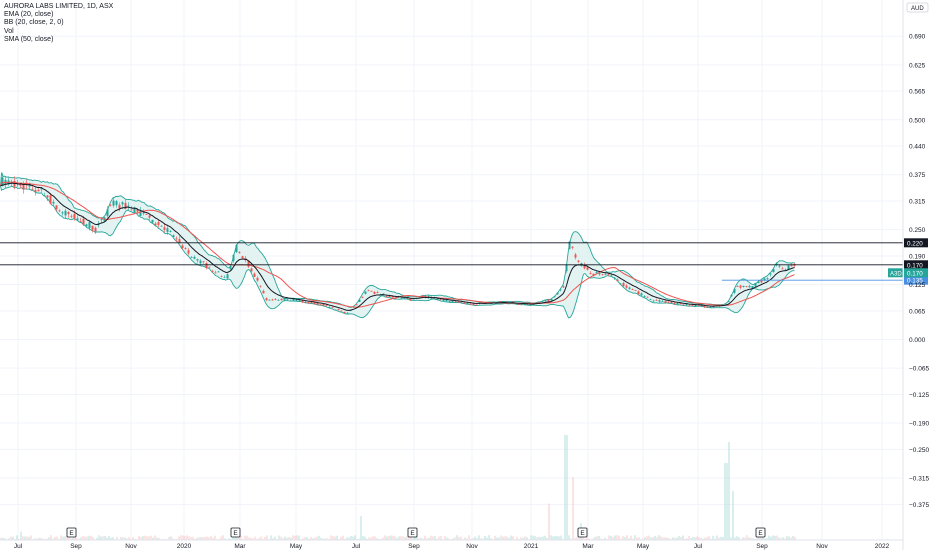 The image size is (932, 555). I want to click on time-tick-label: 2022, so click(882, 546).